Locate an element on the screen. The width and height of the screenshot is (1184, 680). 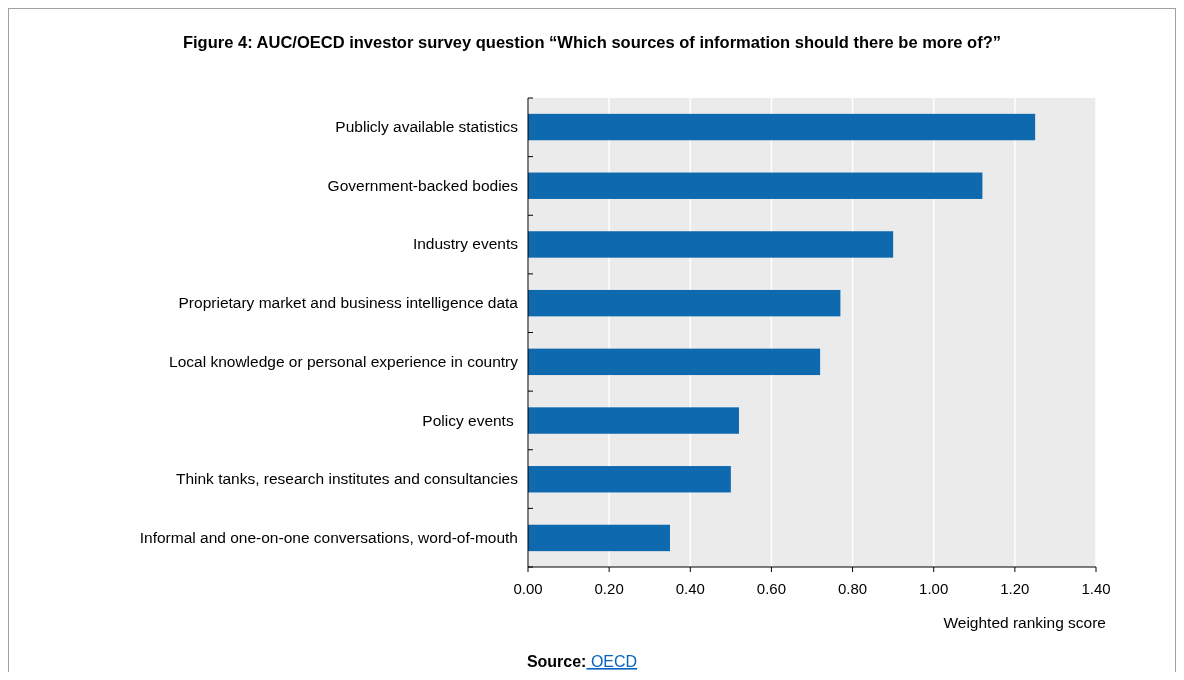
y-tick-label: Government-backed bodies is located at coordinates (423, 185).